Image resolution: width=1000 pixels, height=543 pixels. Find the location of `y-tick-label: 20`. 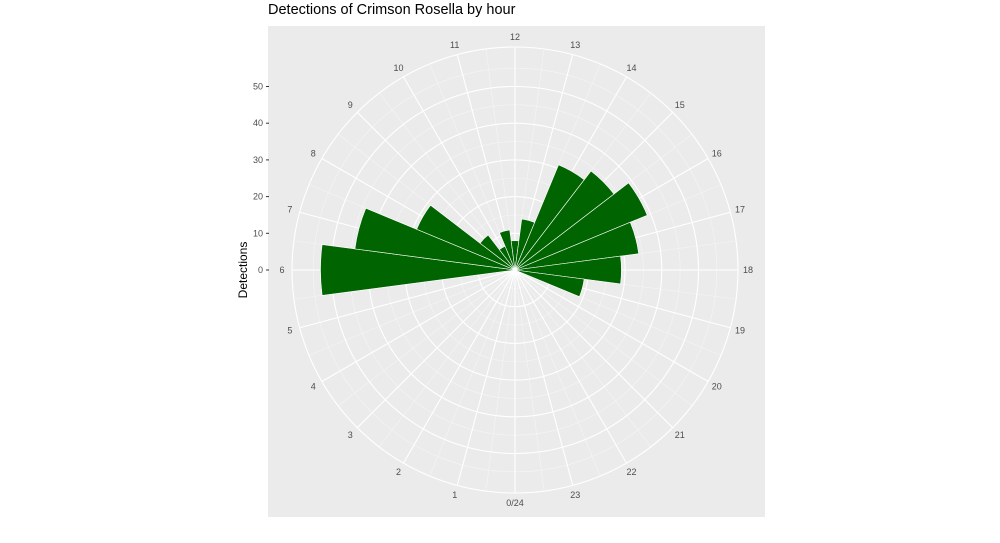

y-tick-label: 20 is located at coordinates (258, 197).